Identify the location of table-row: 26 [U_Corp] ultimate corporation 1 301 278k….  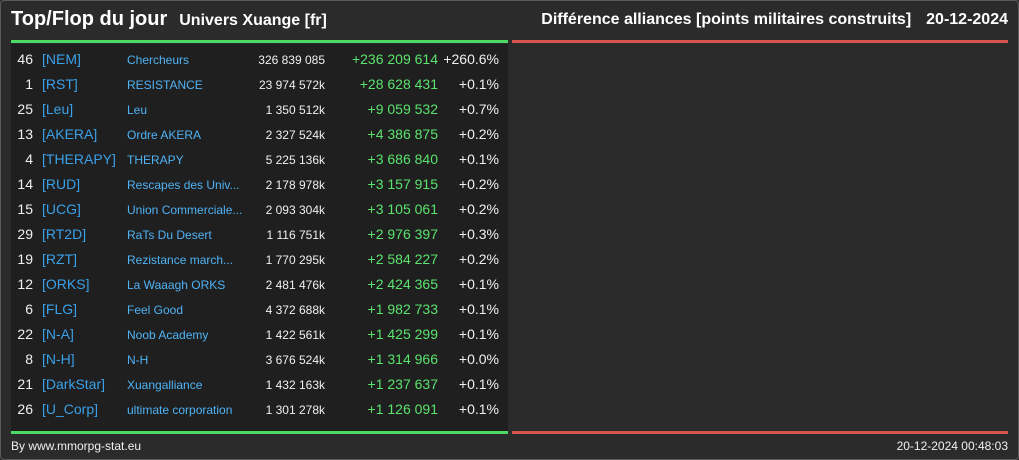
(259, 409).